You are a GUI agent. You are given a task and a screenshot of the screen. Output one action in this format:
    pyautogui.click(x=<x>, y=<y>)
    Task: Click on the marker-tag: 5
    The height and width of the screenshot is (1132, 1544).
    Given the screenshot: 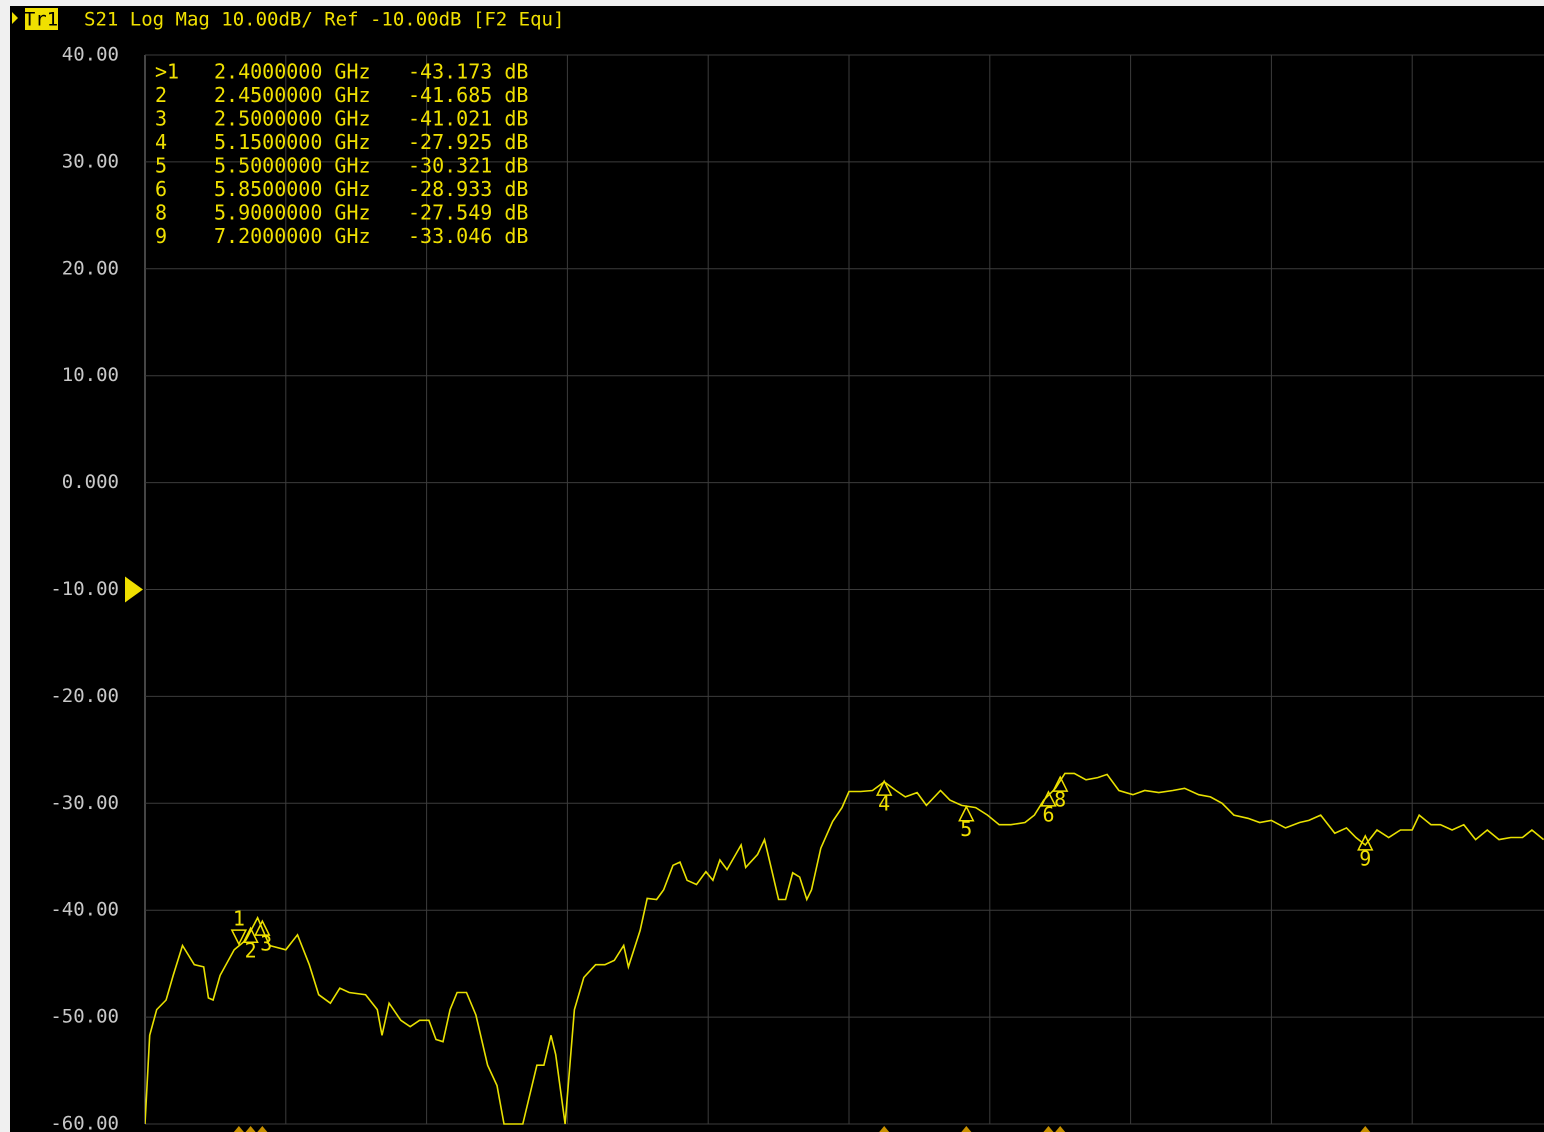 What is the action you would take?
    pyautogui.click(x=966, y=829)
    